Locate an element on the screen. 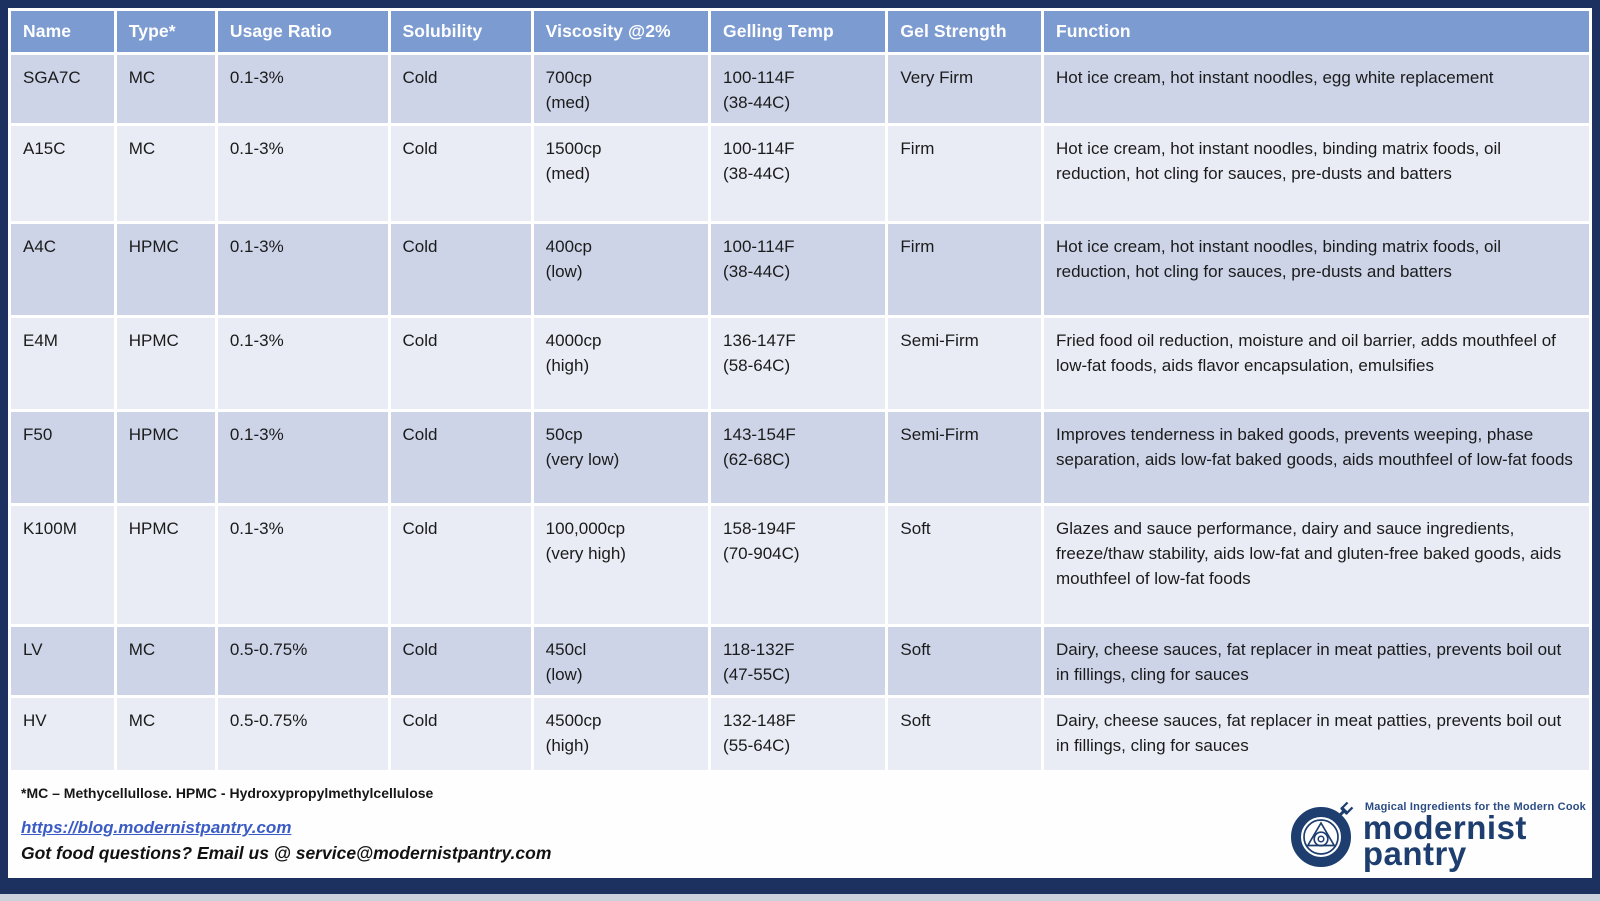  cell-sga7c-type: MC is located at coordinates (165, 89).